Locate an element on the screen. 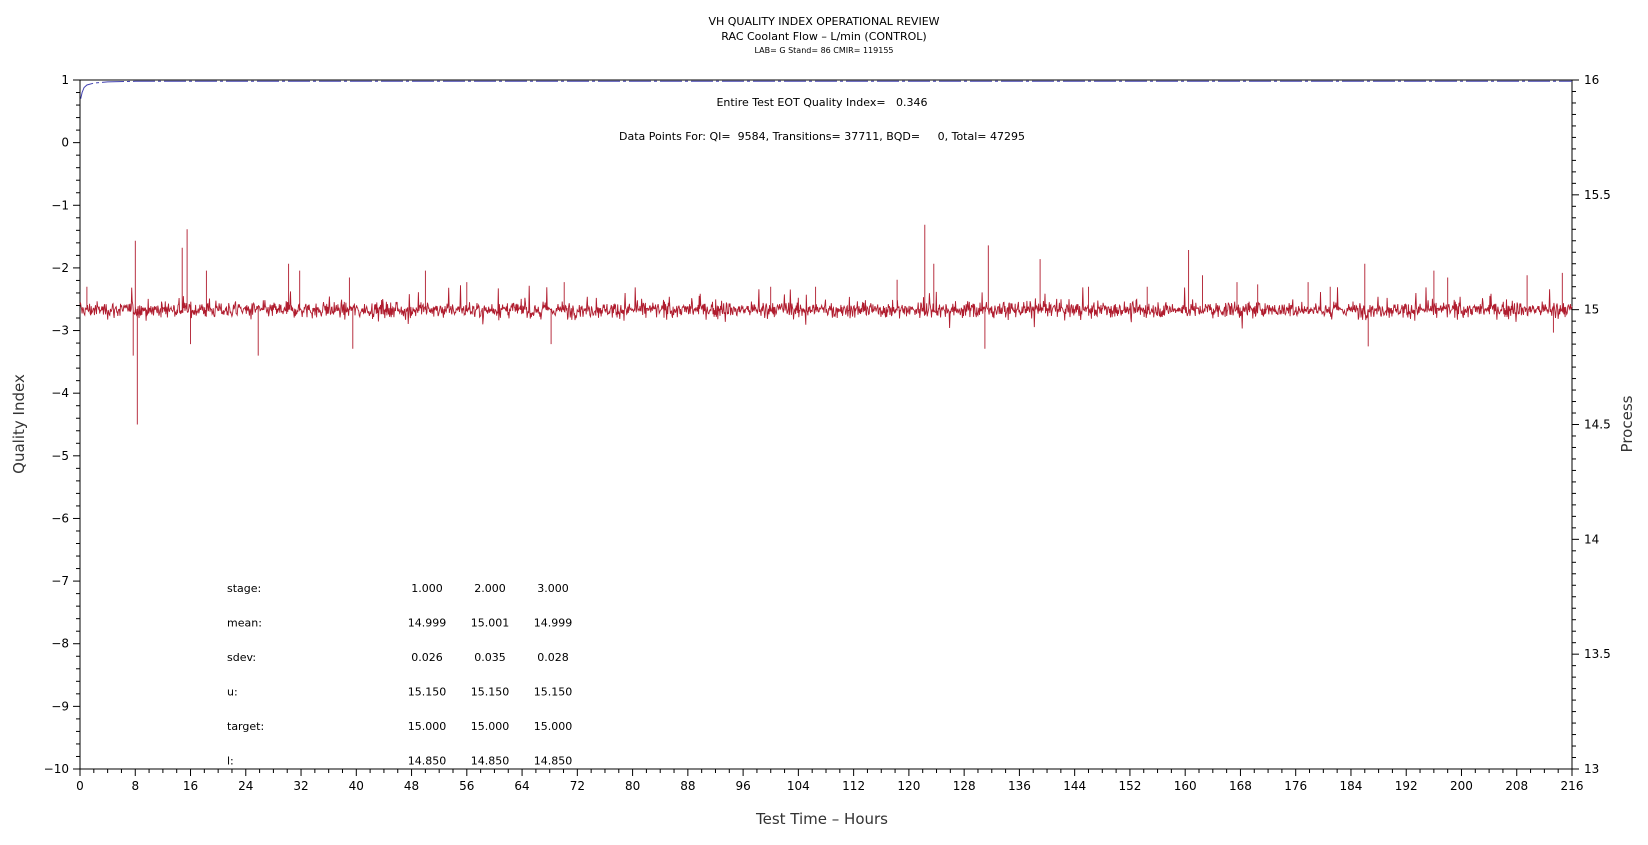  left-tick-label: −9 is located at coordinates (60, 706).